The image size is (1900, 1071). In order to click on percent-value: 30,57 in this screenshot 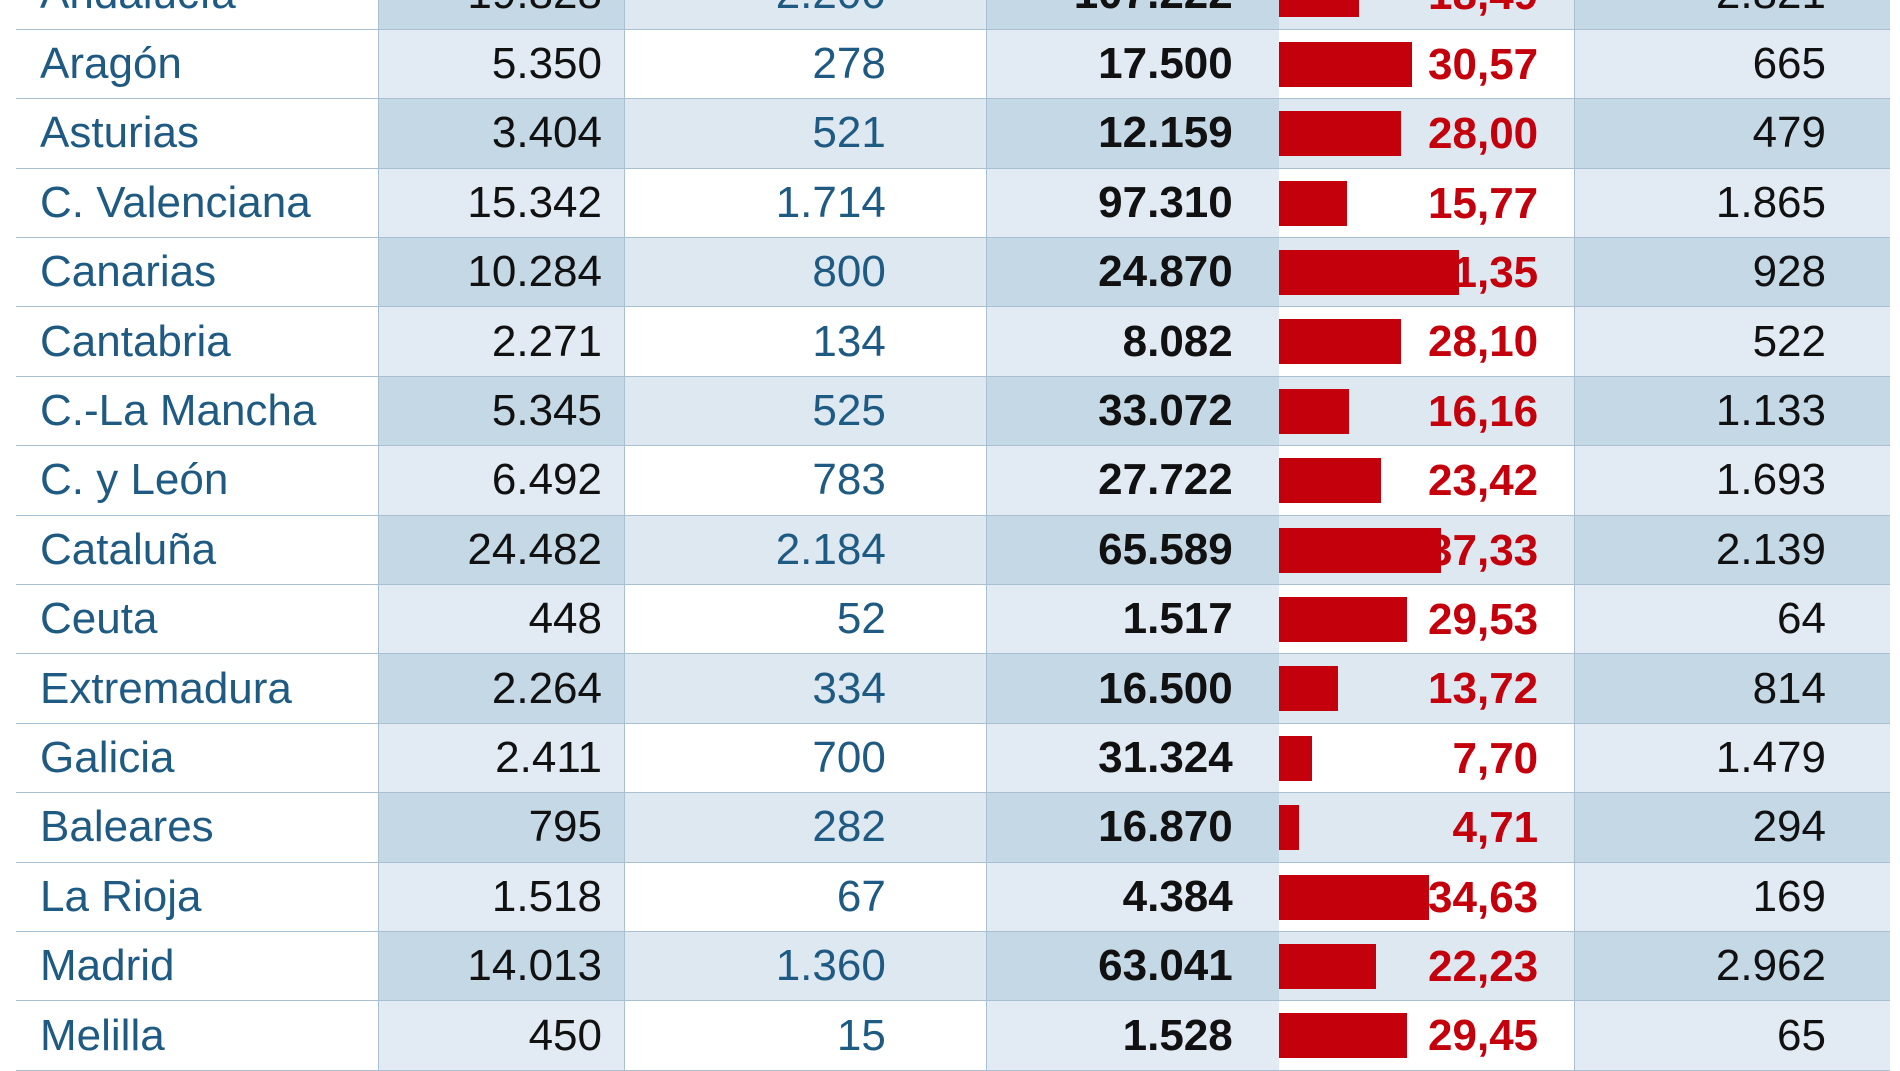, I will do `click(1483, 64)`.